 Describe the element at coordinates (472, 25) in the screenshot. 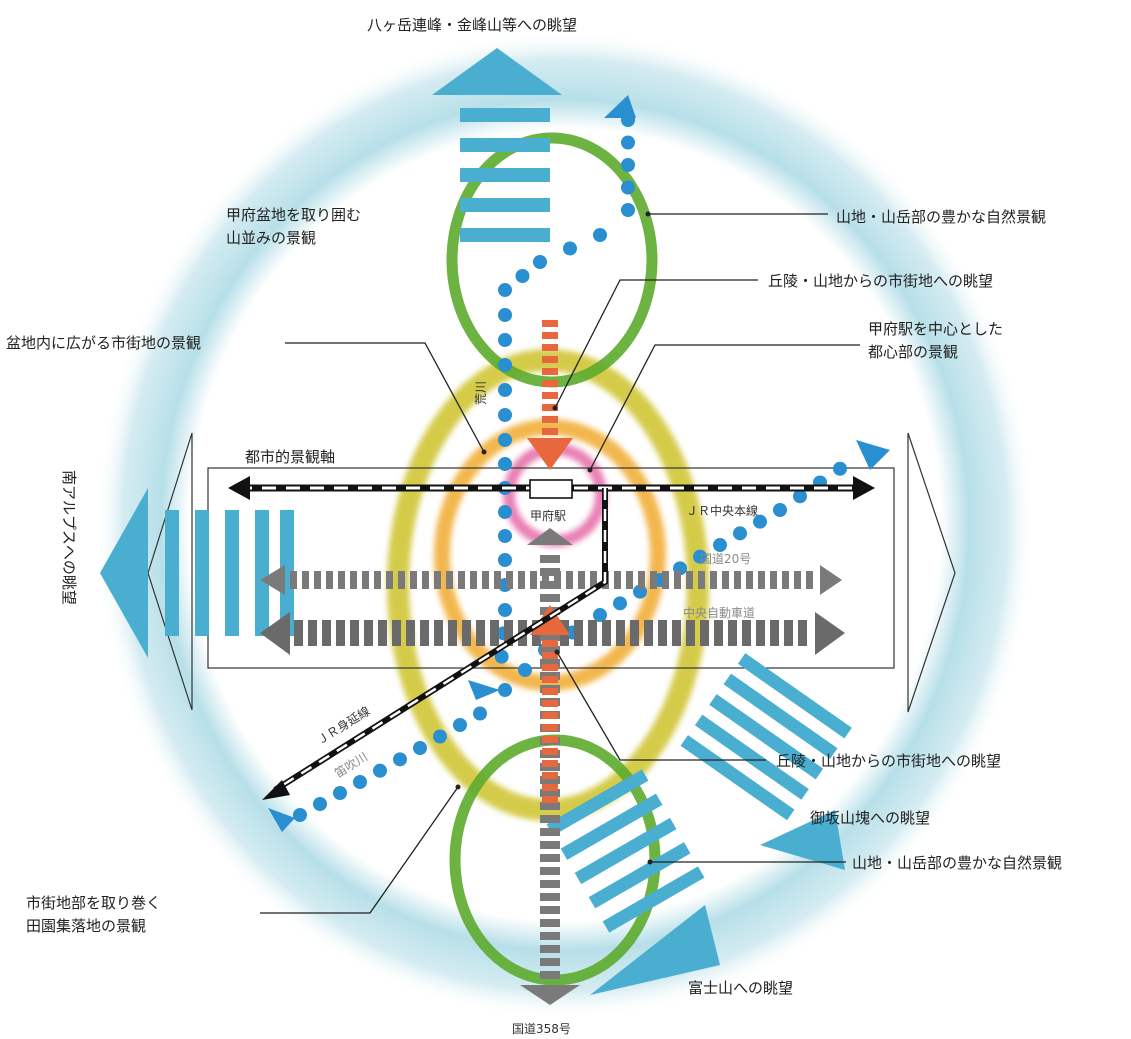

I see `label-top-view: 八ヶ岳連峰・金峰山等への眺望` at that location.